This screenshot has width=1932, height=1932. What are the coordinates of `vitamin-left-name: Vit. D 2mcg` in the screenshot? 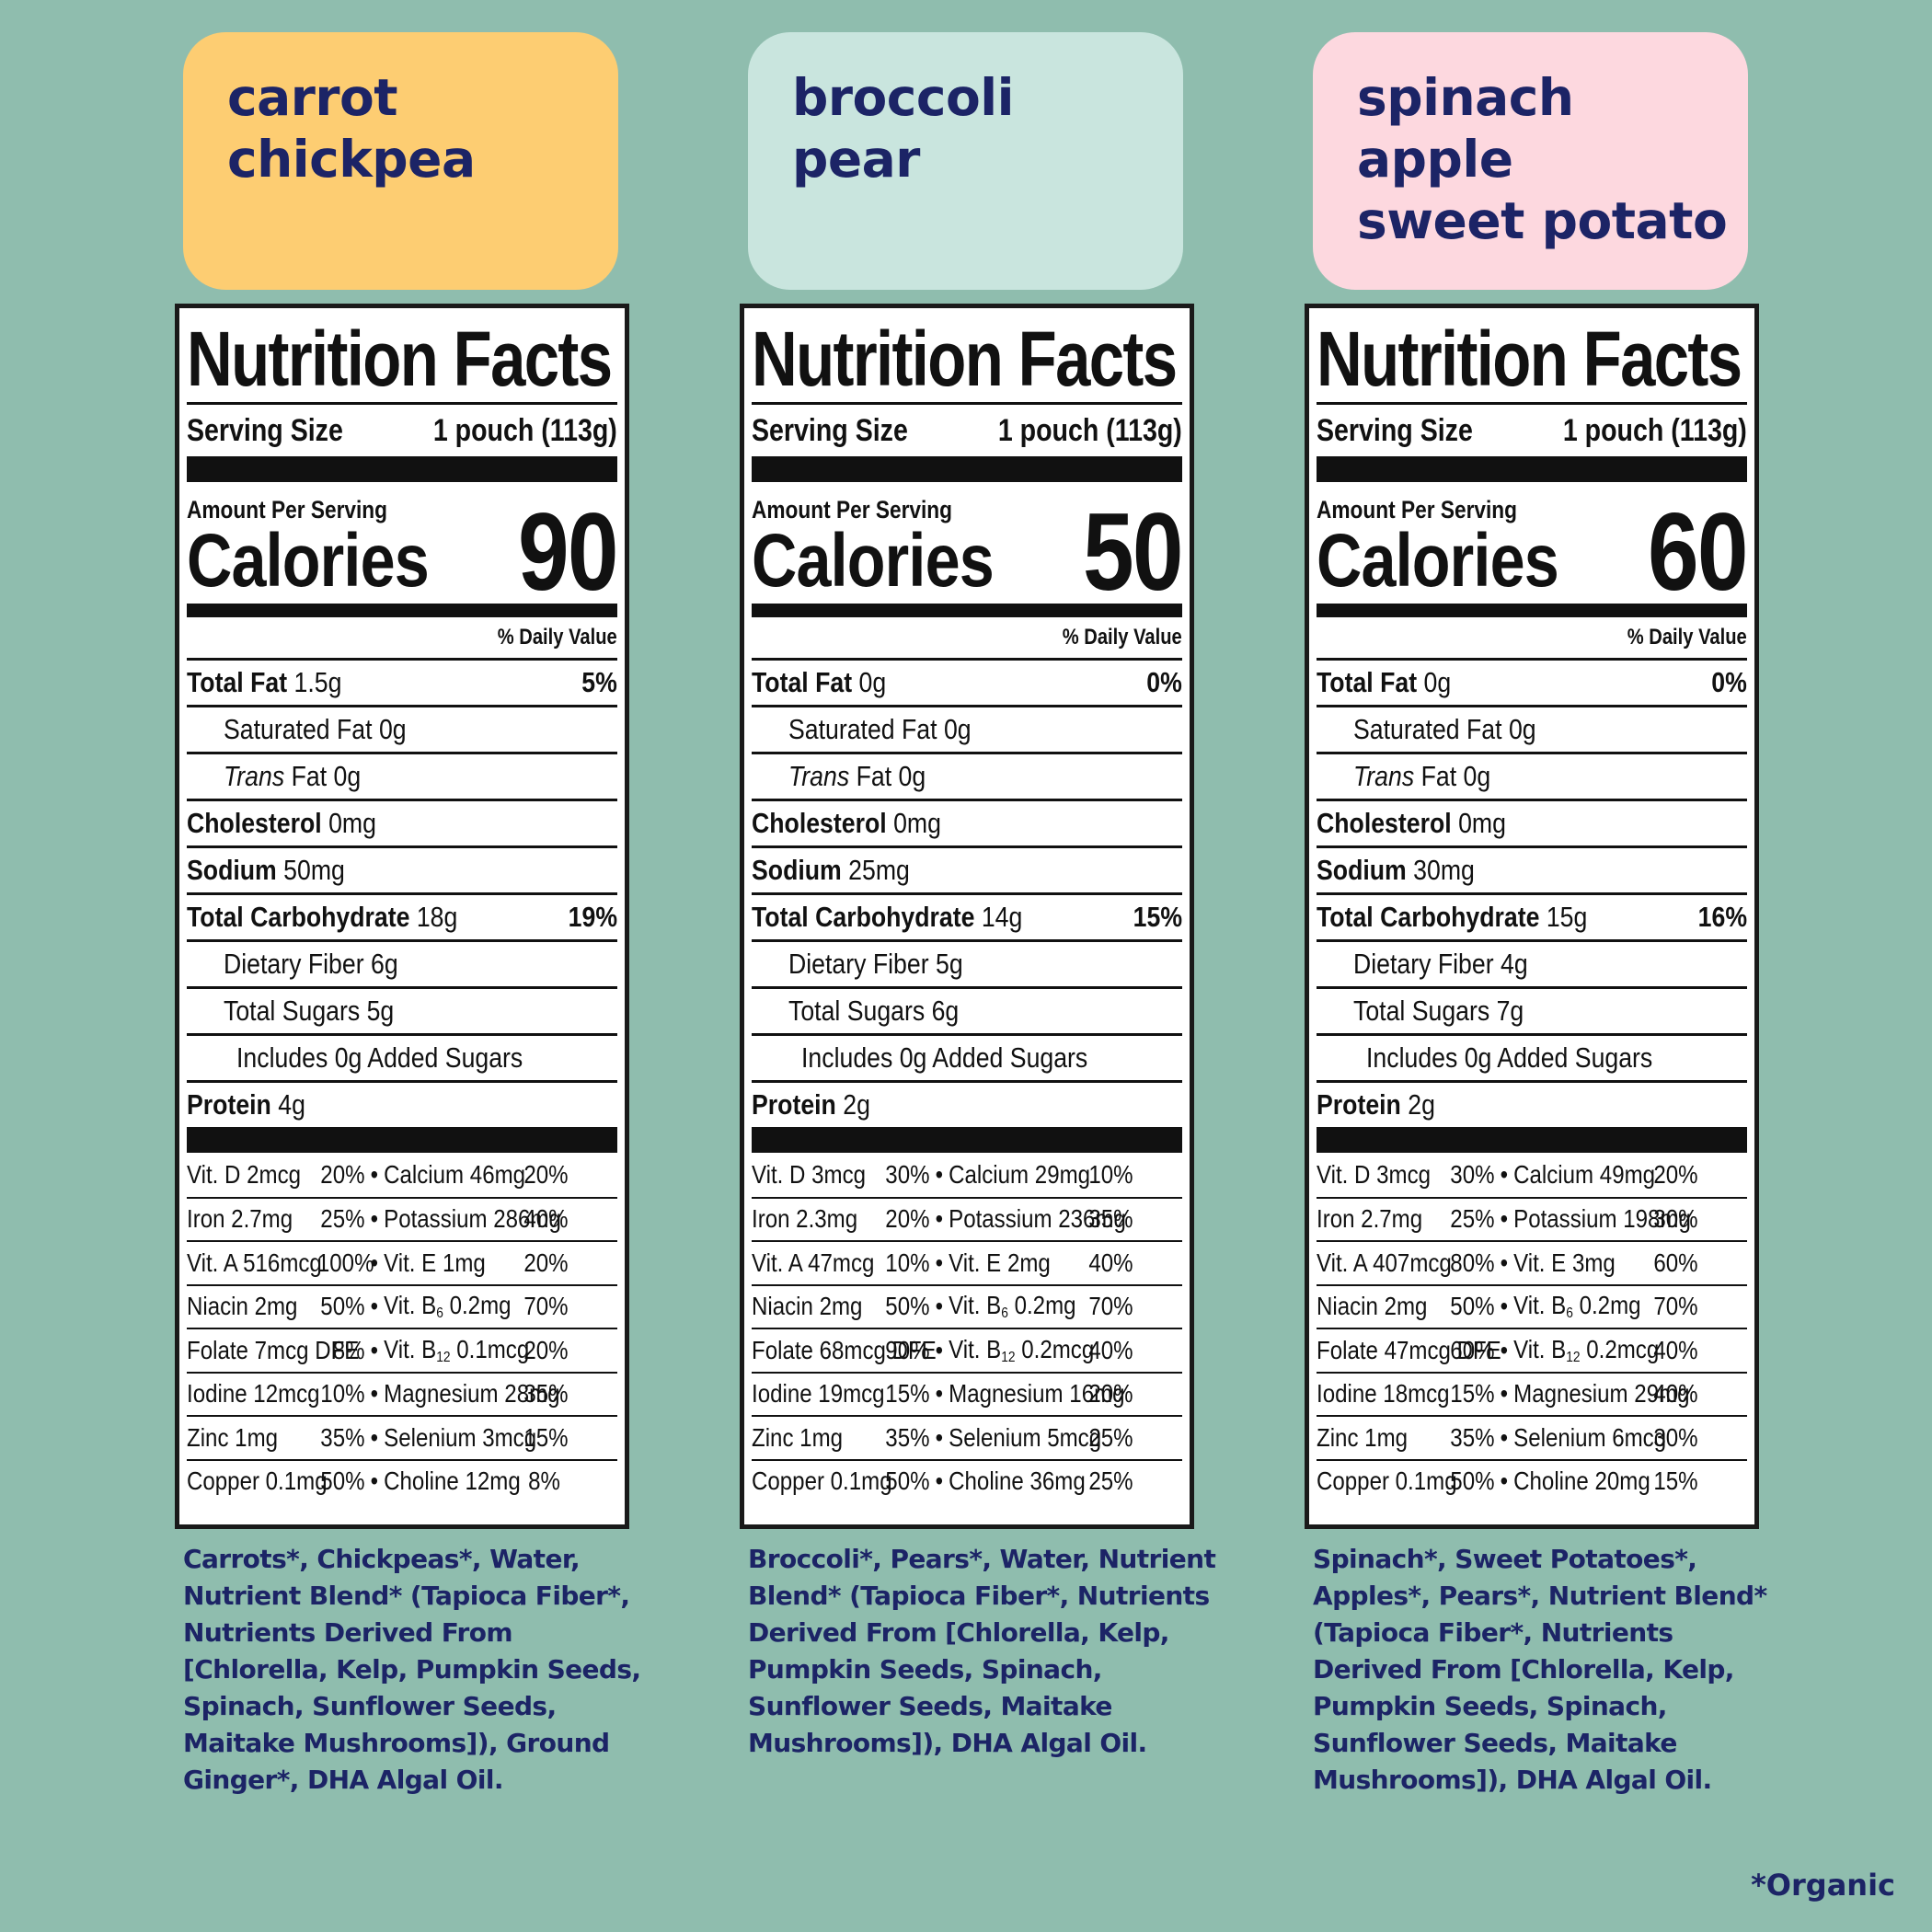 It's located at (244, 1174).